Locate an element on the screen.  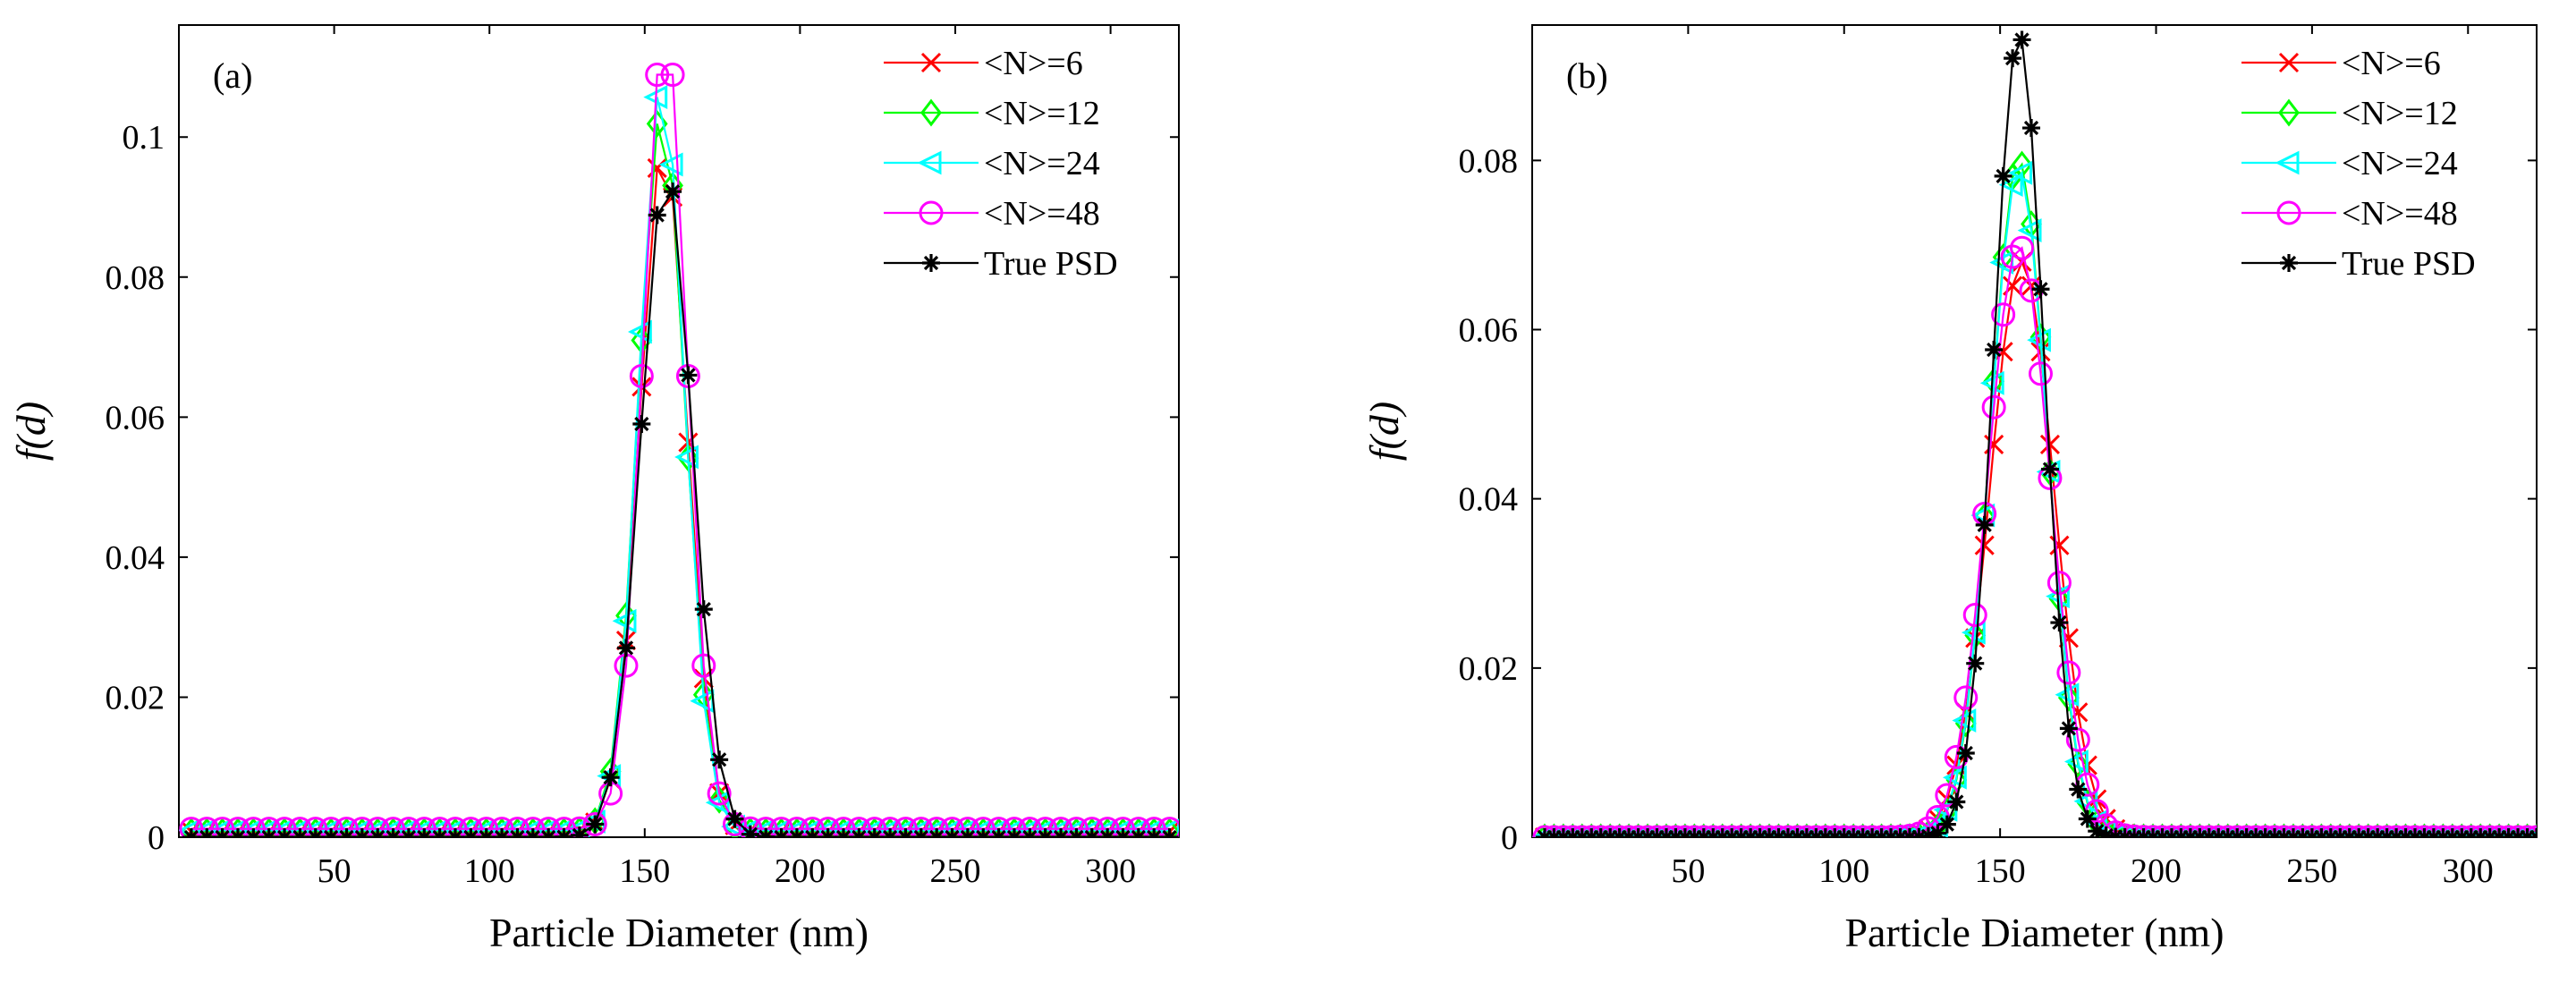
y-tick-label: 0.04 is located at coordinates (1489, 500).